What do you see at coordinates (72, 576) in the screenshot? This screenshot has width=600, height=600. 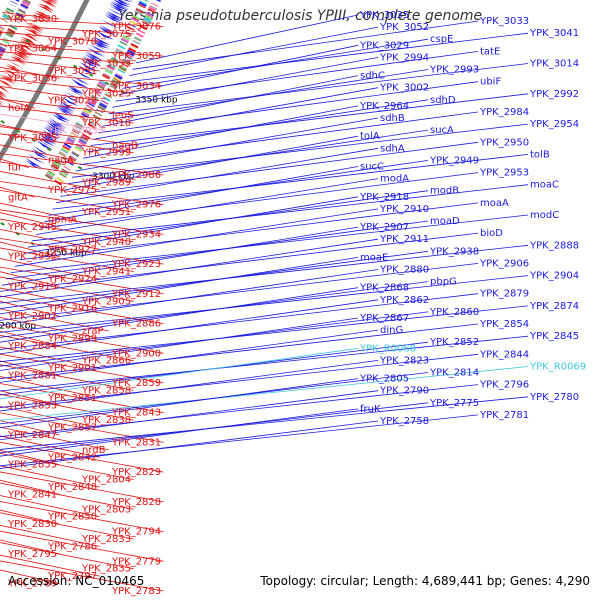 I see `forward-gene-label: YPK_2797` at bounding box center [72, 576].